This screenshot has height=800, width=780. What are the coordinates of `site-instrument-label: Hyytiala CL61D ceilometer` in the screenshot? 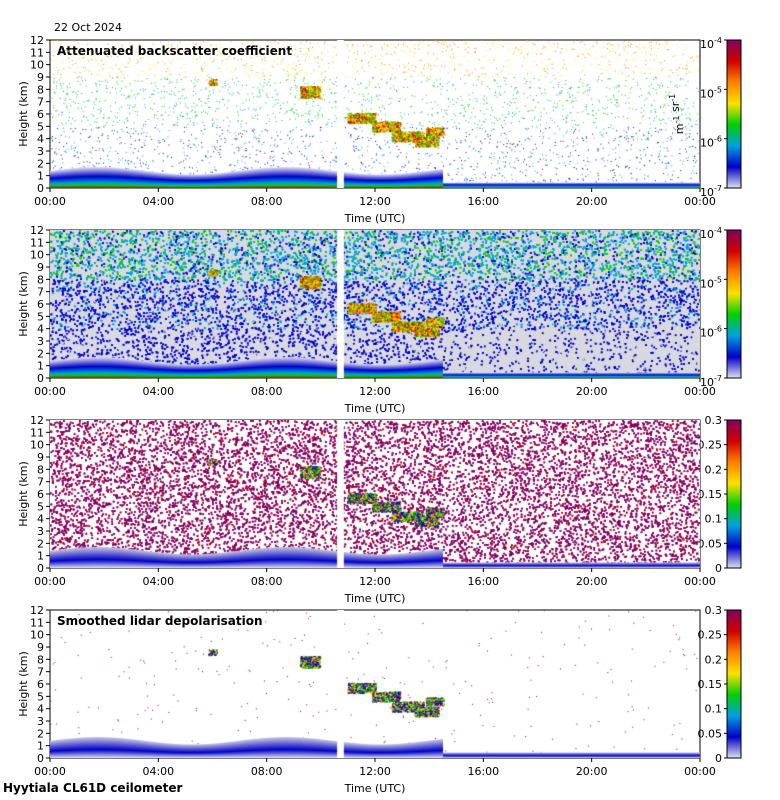 It's located at (93, 788).